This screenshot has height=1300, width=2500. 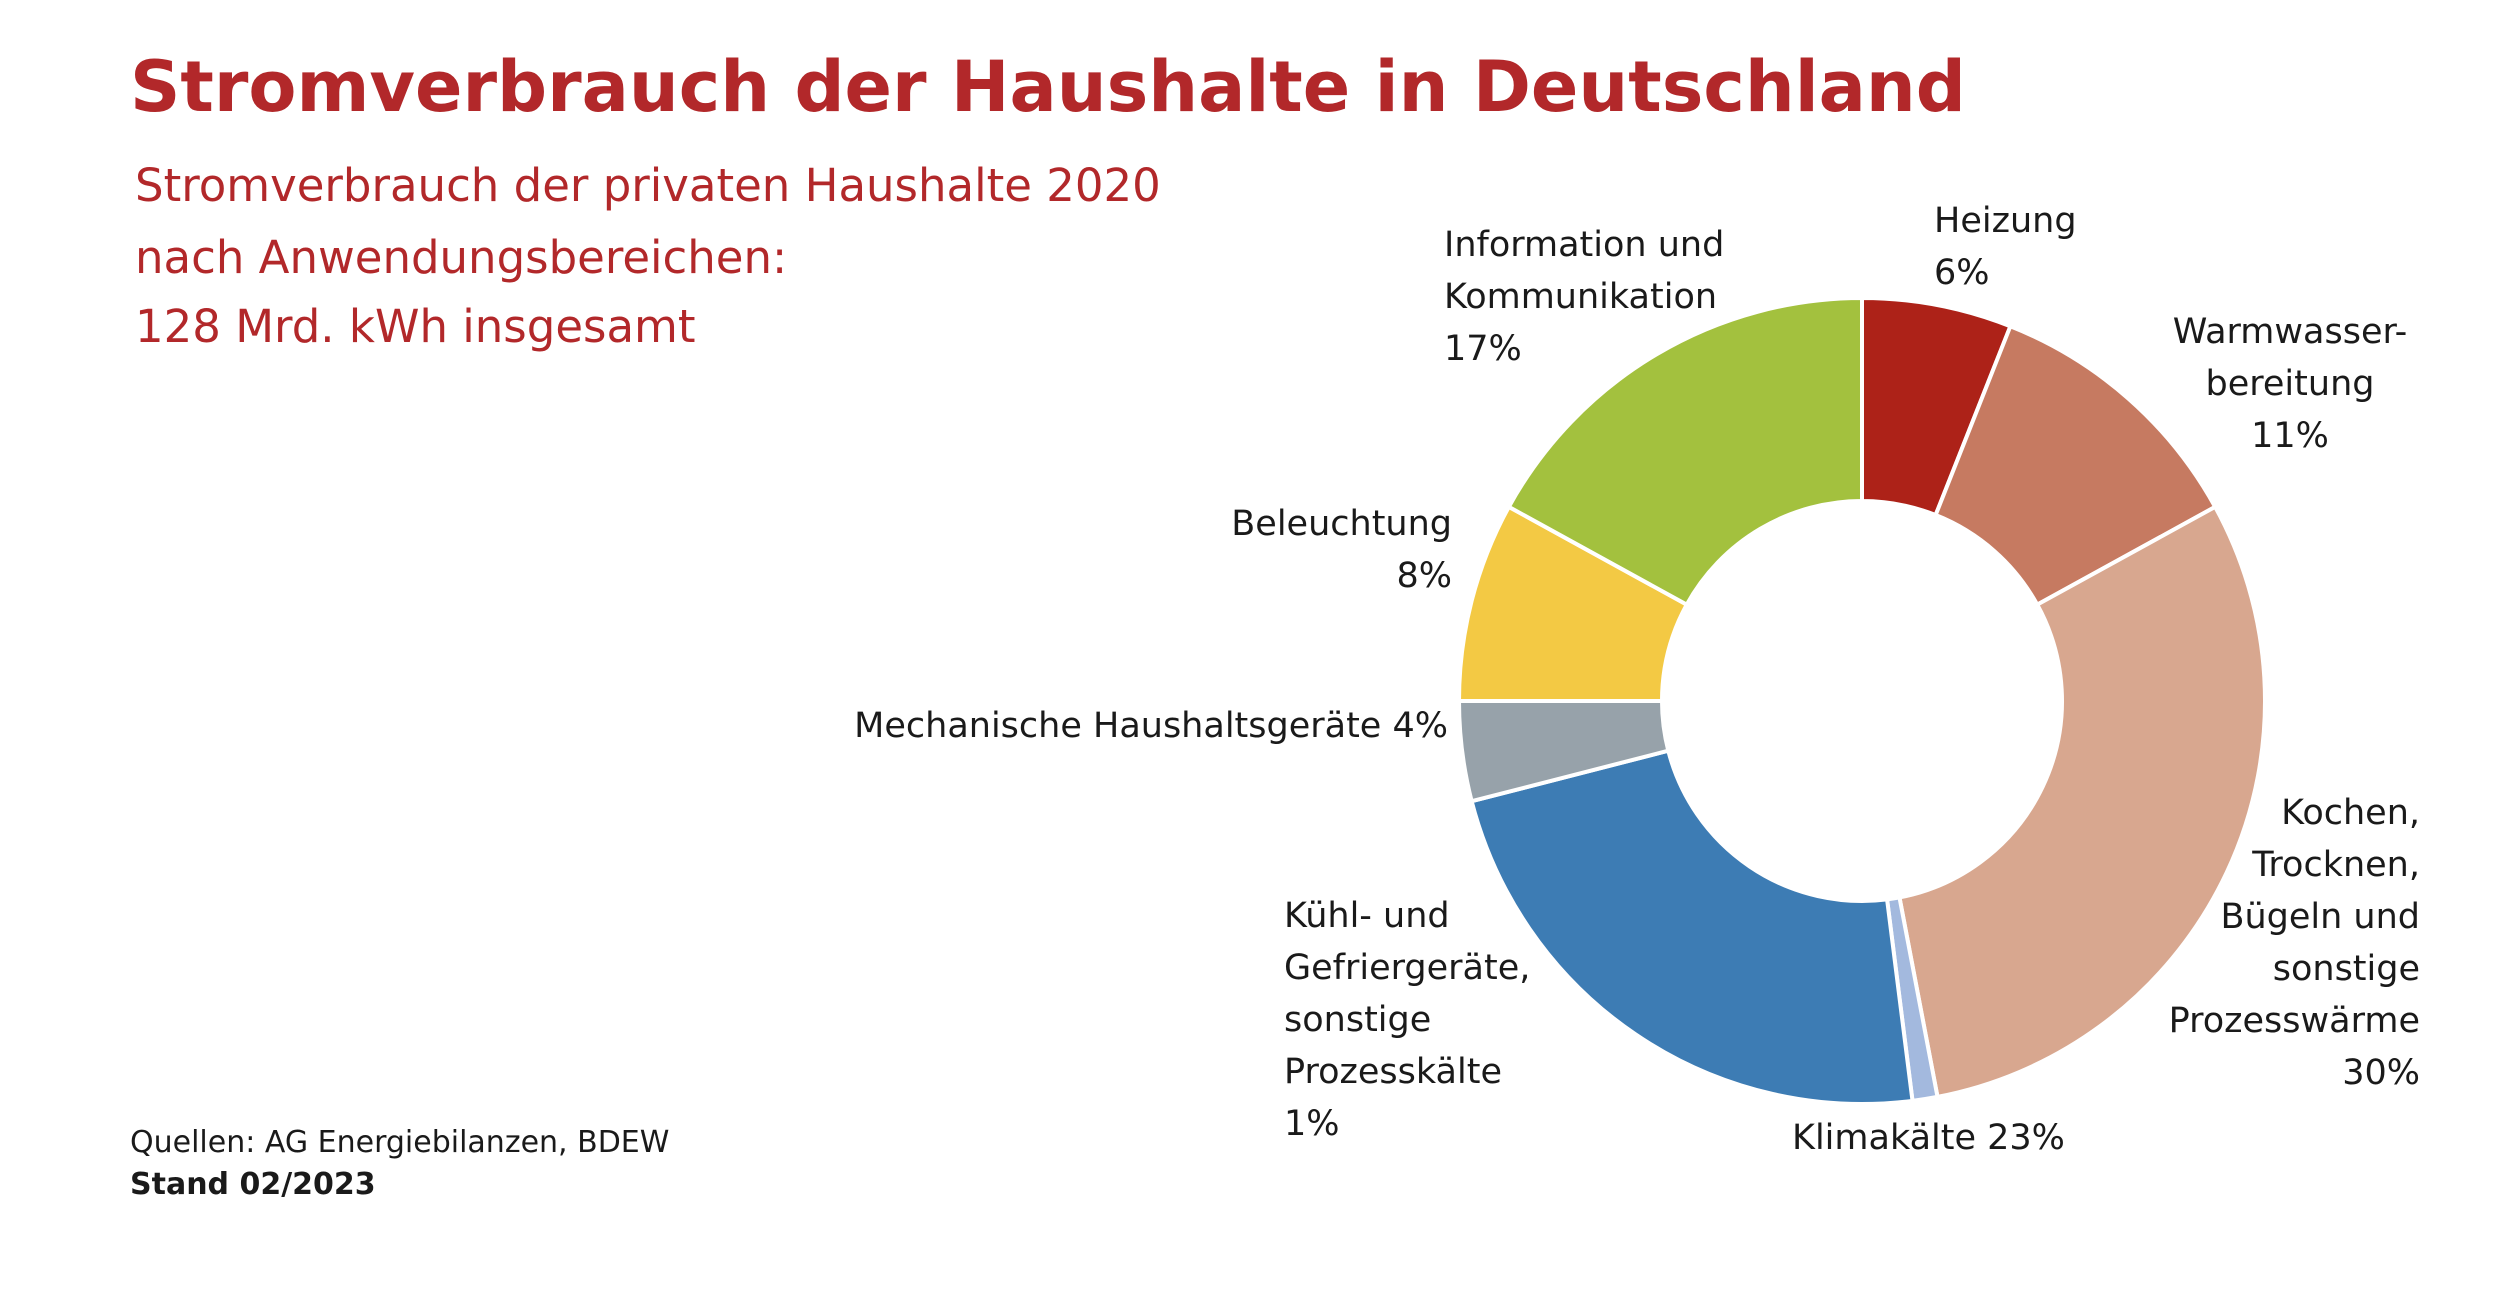 I want to click on slice-label-ikt: Information und Kommunikation 17%, so click(x=1584, y=297).